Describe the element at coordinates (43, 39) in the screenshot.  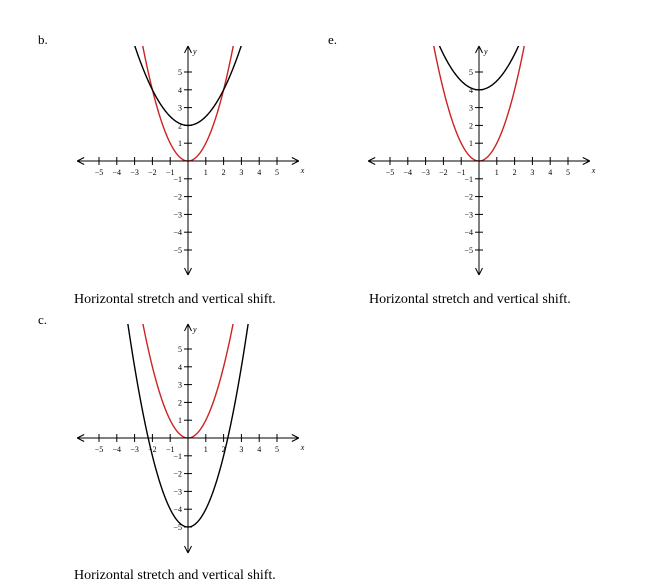
I see `panel-label-b: b.` at that location.